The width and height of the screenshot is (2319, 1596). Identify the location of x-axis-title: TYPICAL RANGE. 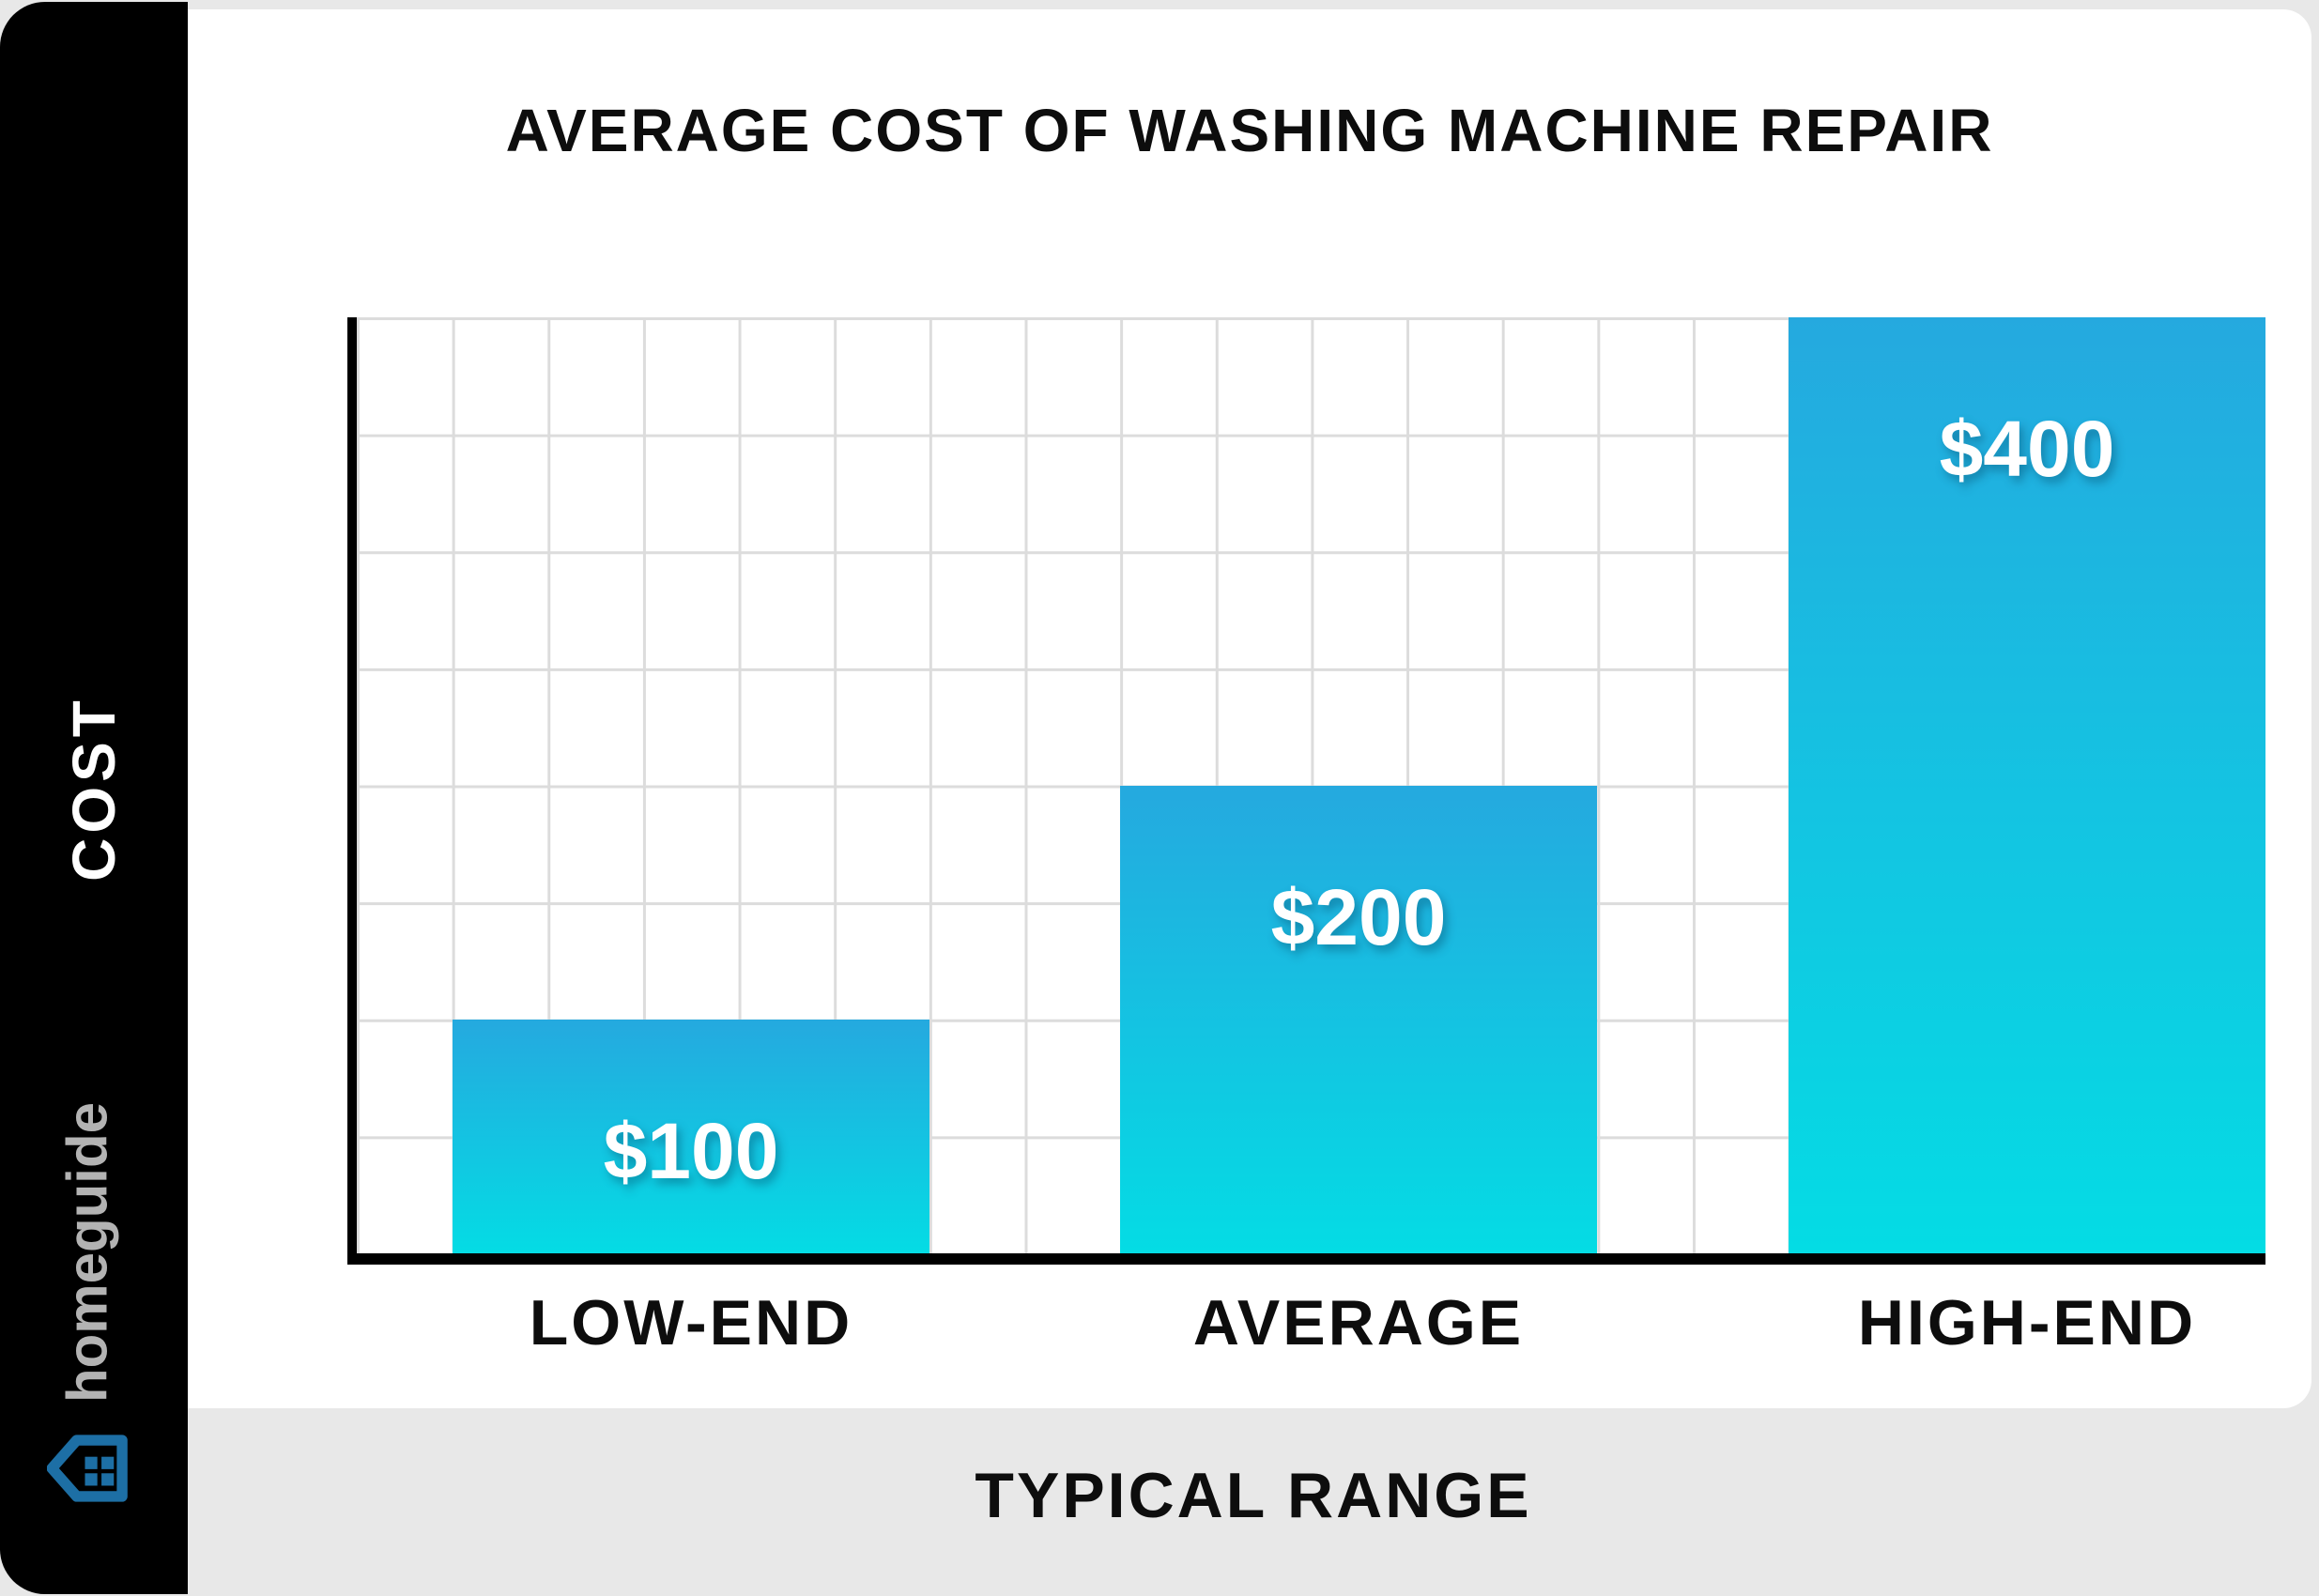
(1253, 1496).